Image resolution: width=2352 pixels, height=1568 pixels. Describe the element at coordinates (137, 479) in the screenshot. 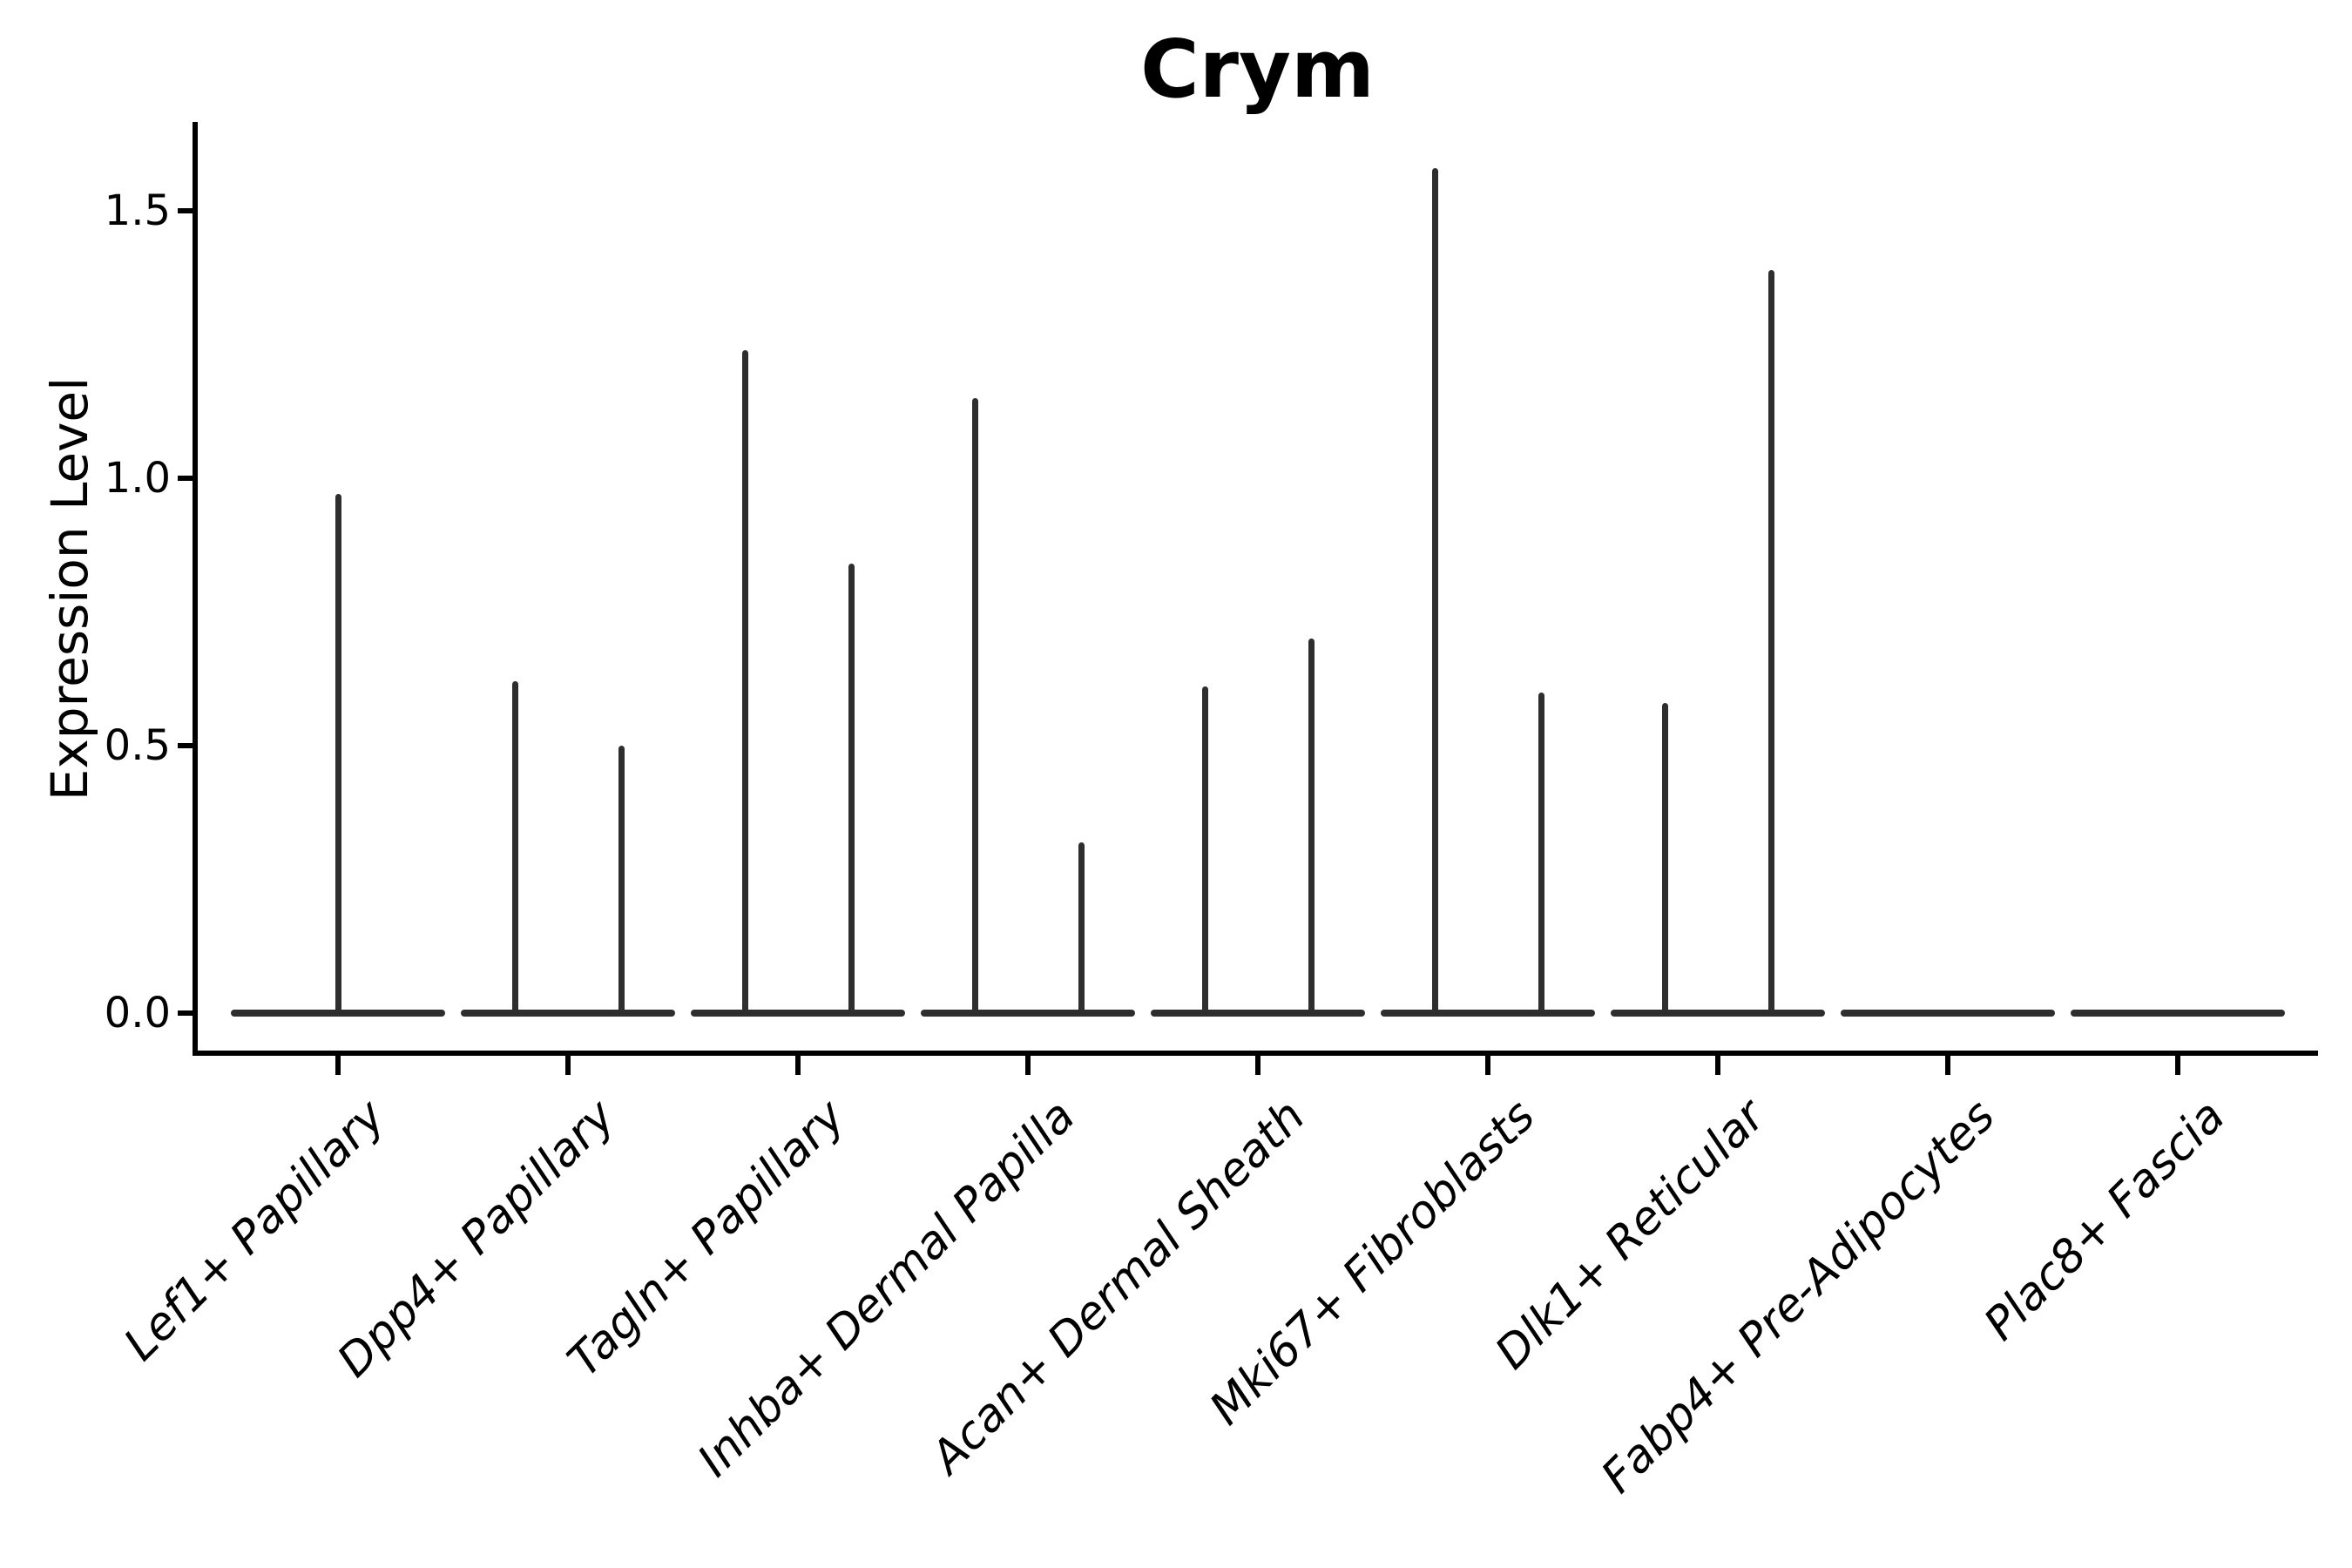

I see `y-tick-label: 1.0` at that location.